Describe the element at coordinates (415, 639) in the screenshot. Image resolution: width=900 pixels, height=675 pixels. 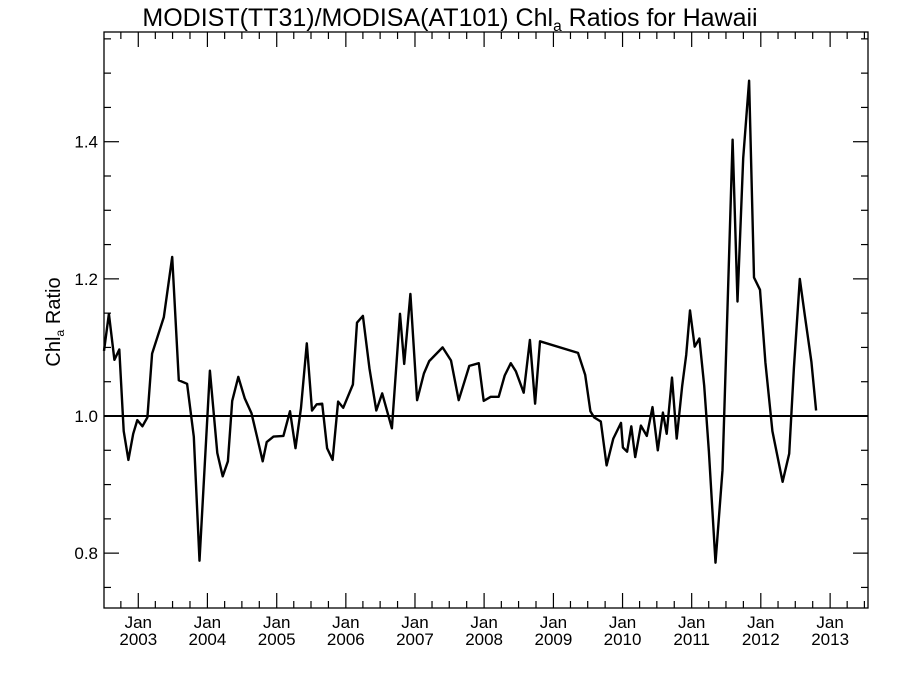
I see `x-tick-year-label: 2007` at that location.